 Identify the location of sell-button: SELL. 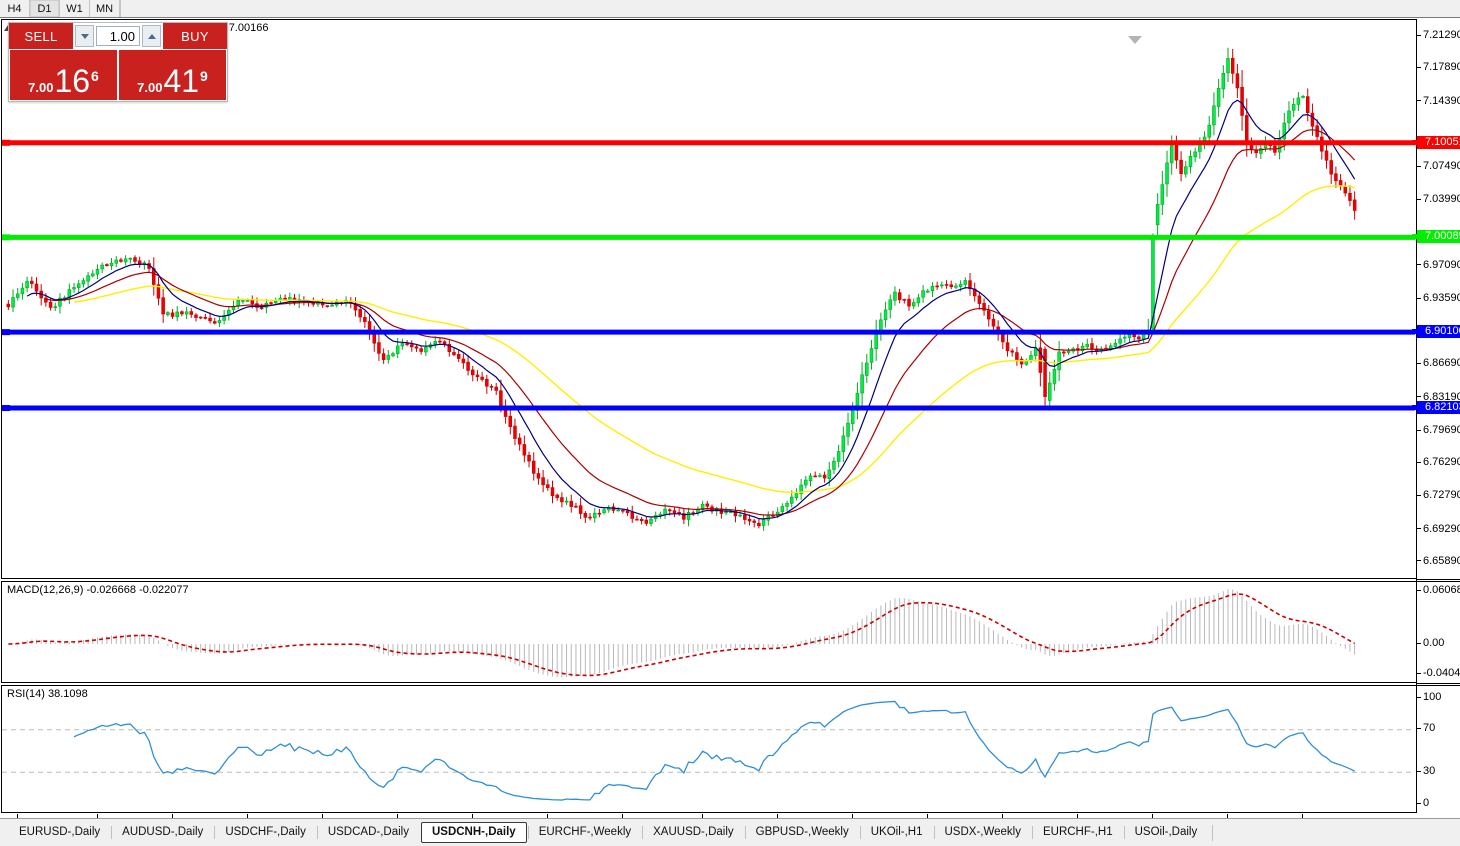
(41, 36).